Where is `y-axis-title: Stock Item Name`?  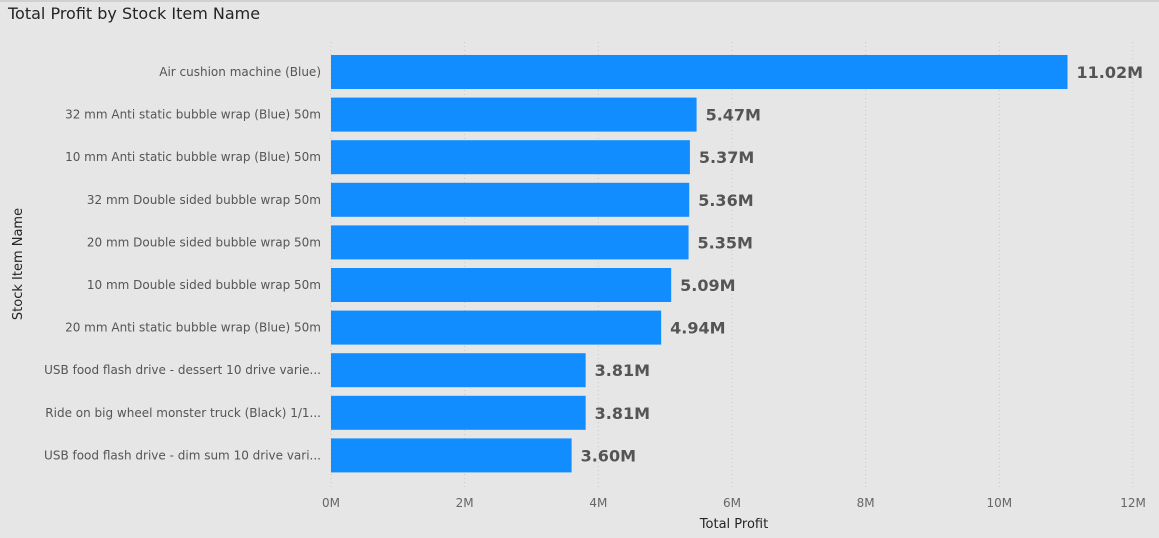
y-axis-title: Stock Item Name is located at coordinates (18, 264).